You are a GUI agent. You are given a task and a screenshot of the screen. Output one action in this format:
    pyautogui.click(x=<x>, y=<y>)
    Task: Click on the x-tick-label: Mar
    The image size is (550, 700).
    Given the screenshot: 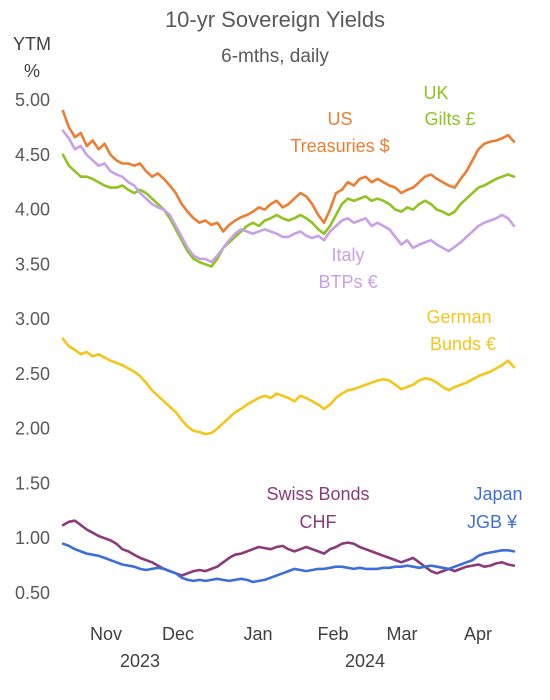 What is the action you would take?
    pyautogui.click(x=402, y=634)
    